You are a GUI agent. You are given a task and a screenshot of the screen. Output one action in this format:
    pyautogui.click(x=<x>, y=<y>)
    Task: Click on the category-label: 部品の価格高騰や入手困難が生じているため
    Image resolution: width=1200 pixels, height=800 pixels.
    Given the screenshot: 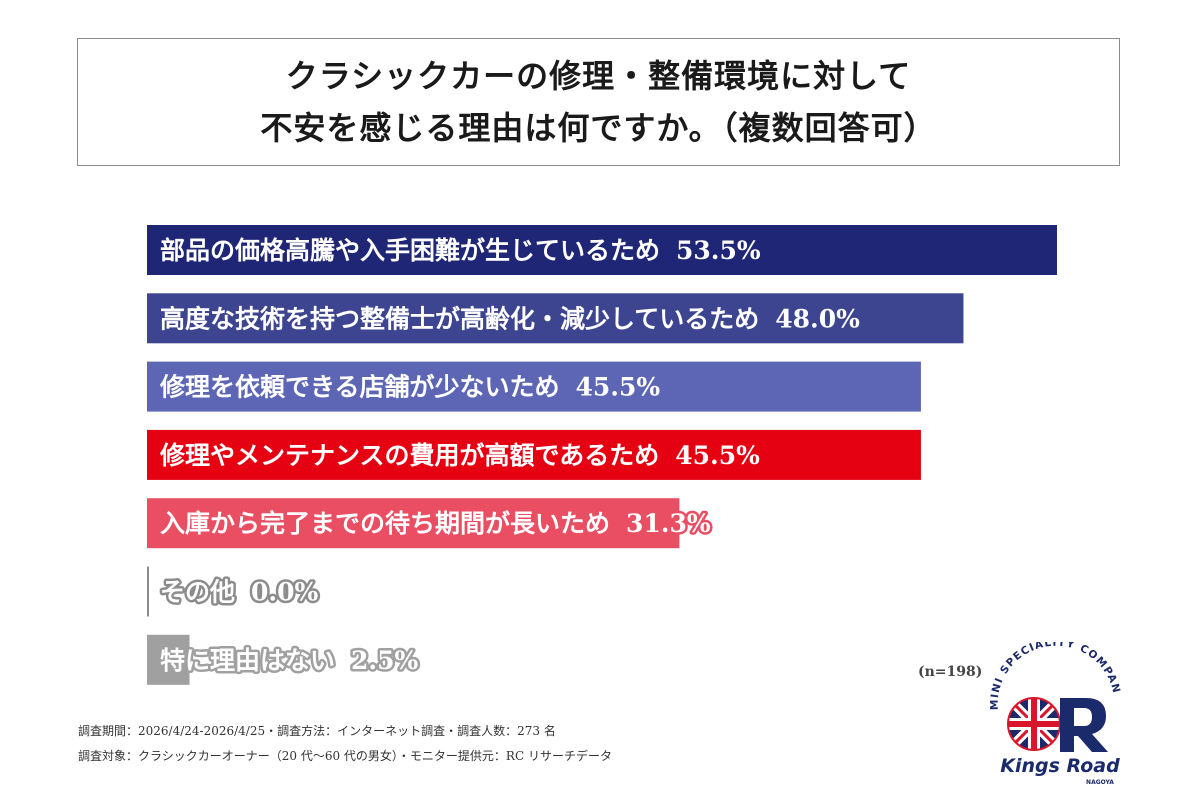 What is the action you would take?
    pyautogui.click(x=410, y=250)
    